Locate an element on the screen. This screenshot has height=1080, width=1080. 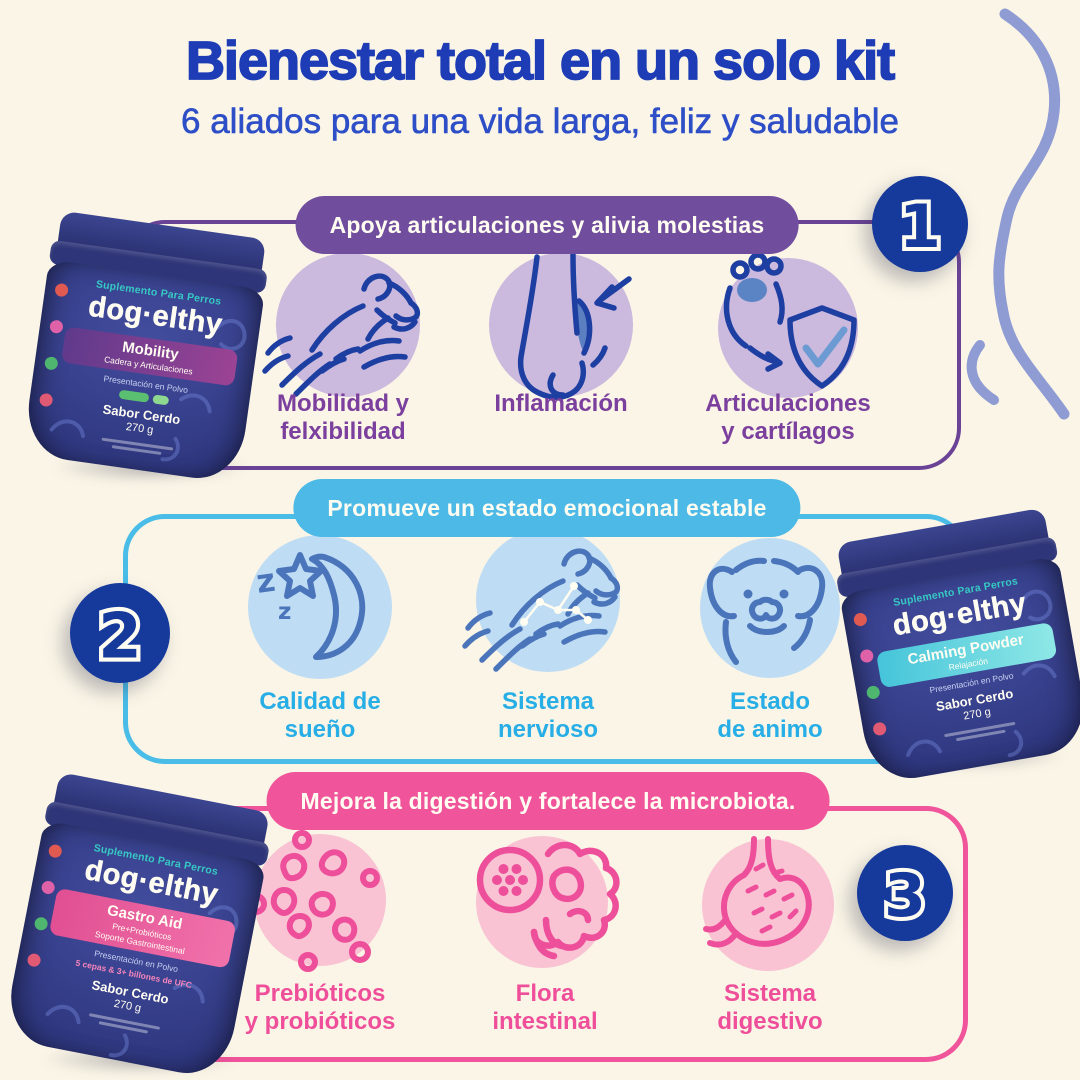
section-2-number: 2 is located at coordinates (119, 636).